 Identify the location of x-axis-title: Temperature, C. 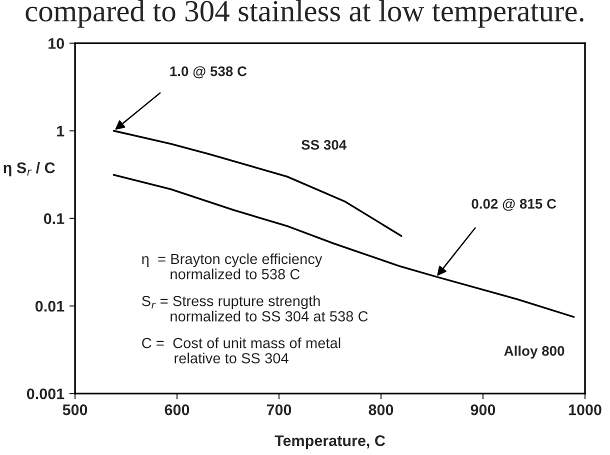
(330, 442).